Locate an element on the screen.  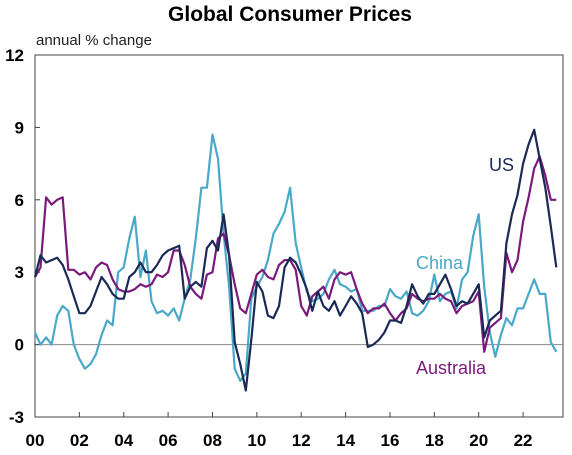
x-tick-label: 14 is located at coordinates (345, 440).